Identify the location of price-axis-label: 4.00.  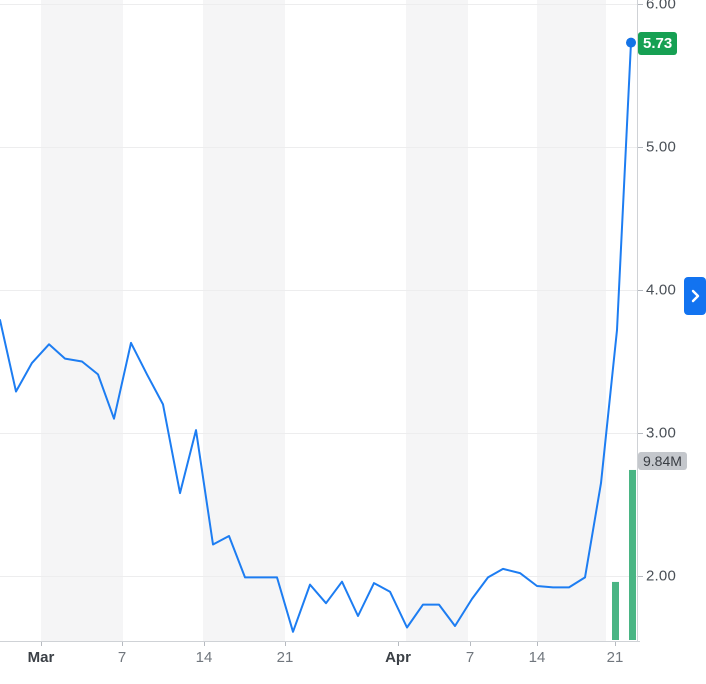
(661, 290).